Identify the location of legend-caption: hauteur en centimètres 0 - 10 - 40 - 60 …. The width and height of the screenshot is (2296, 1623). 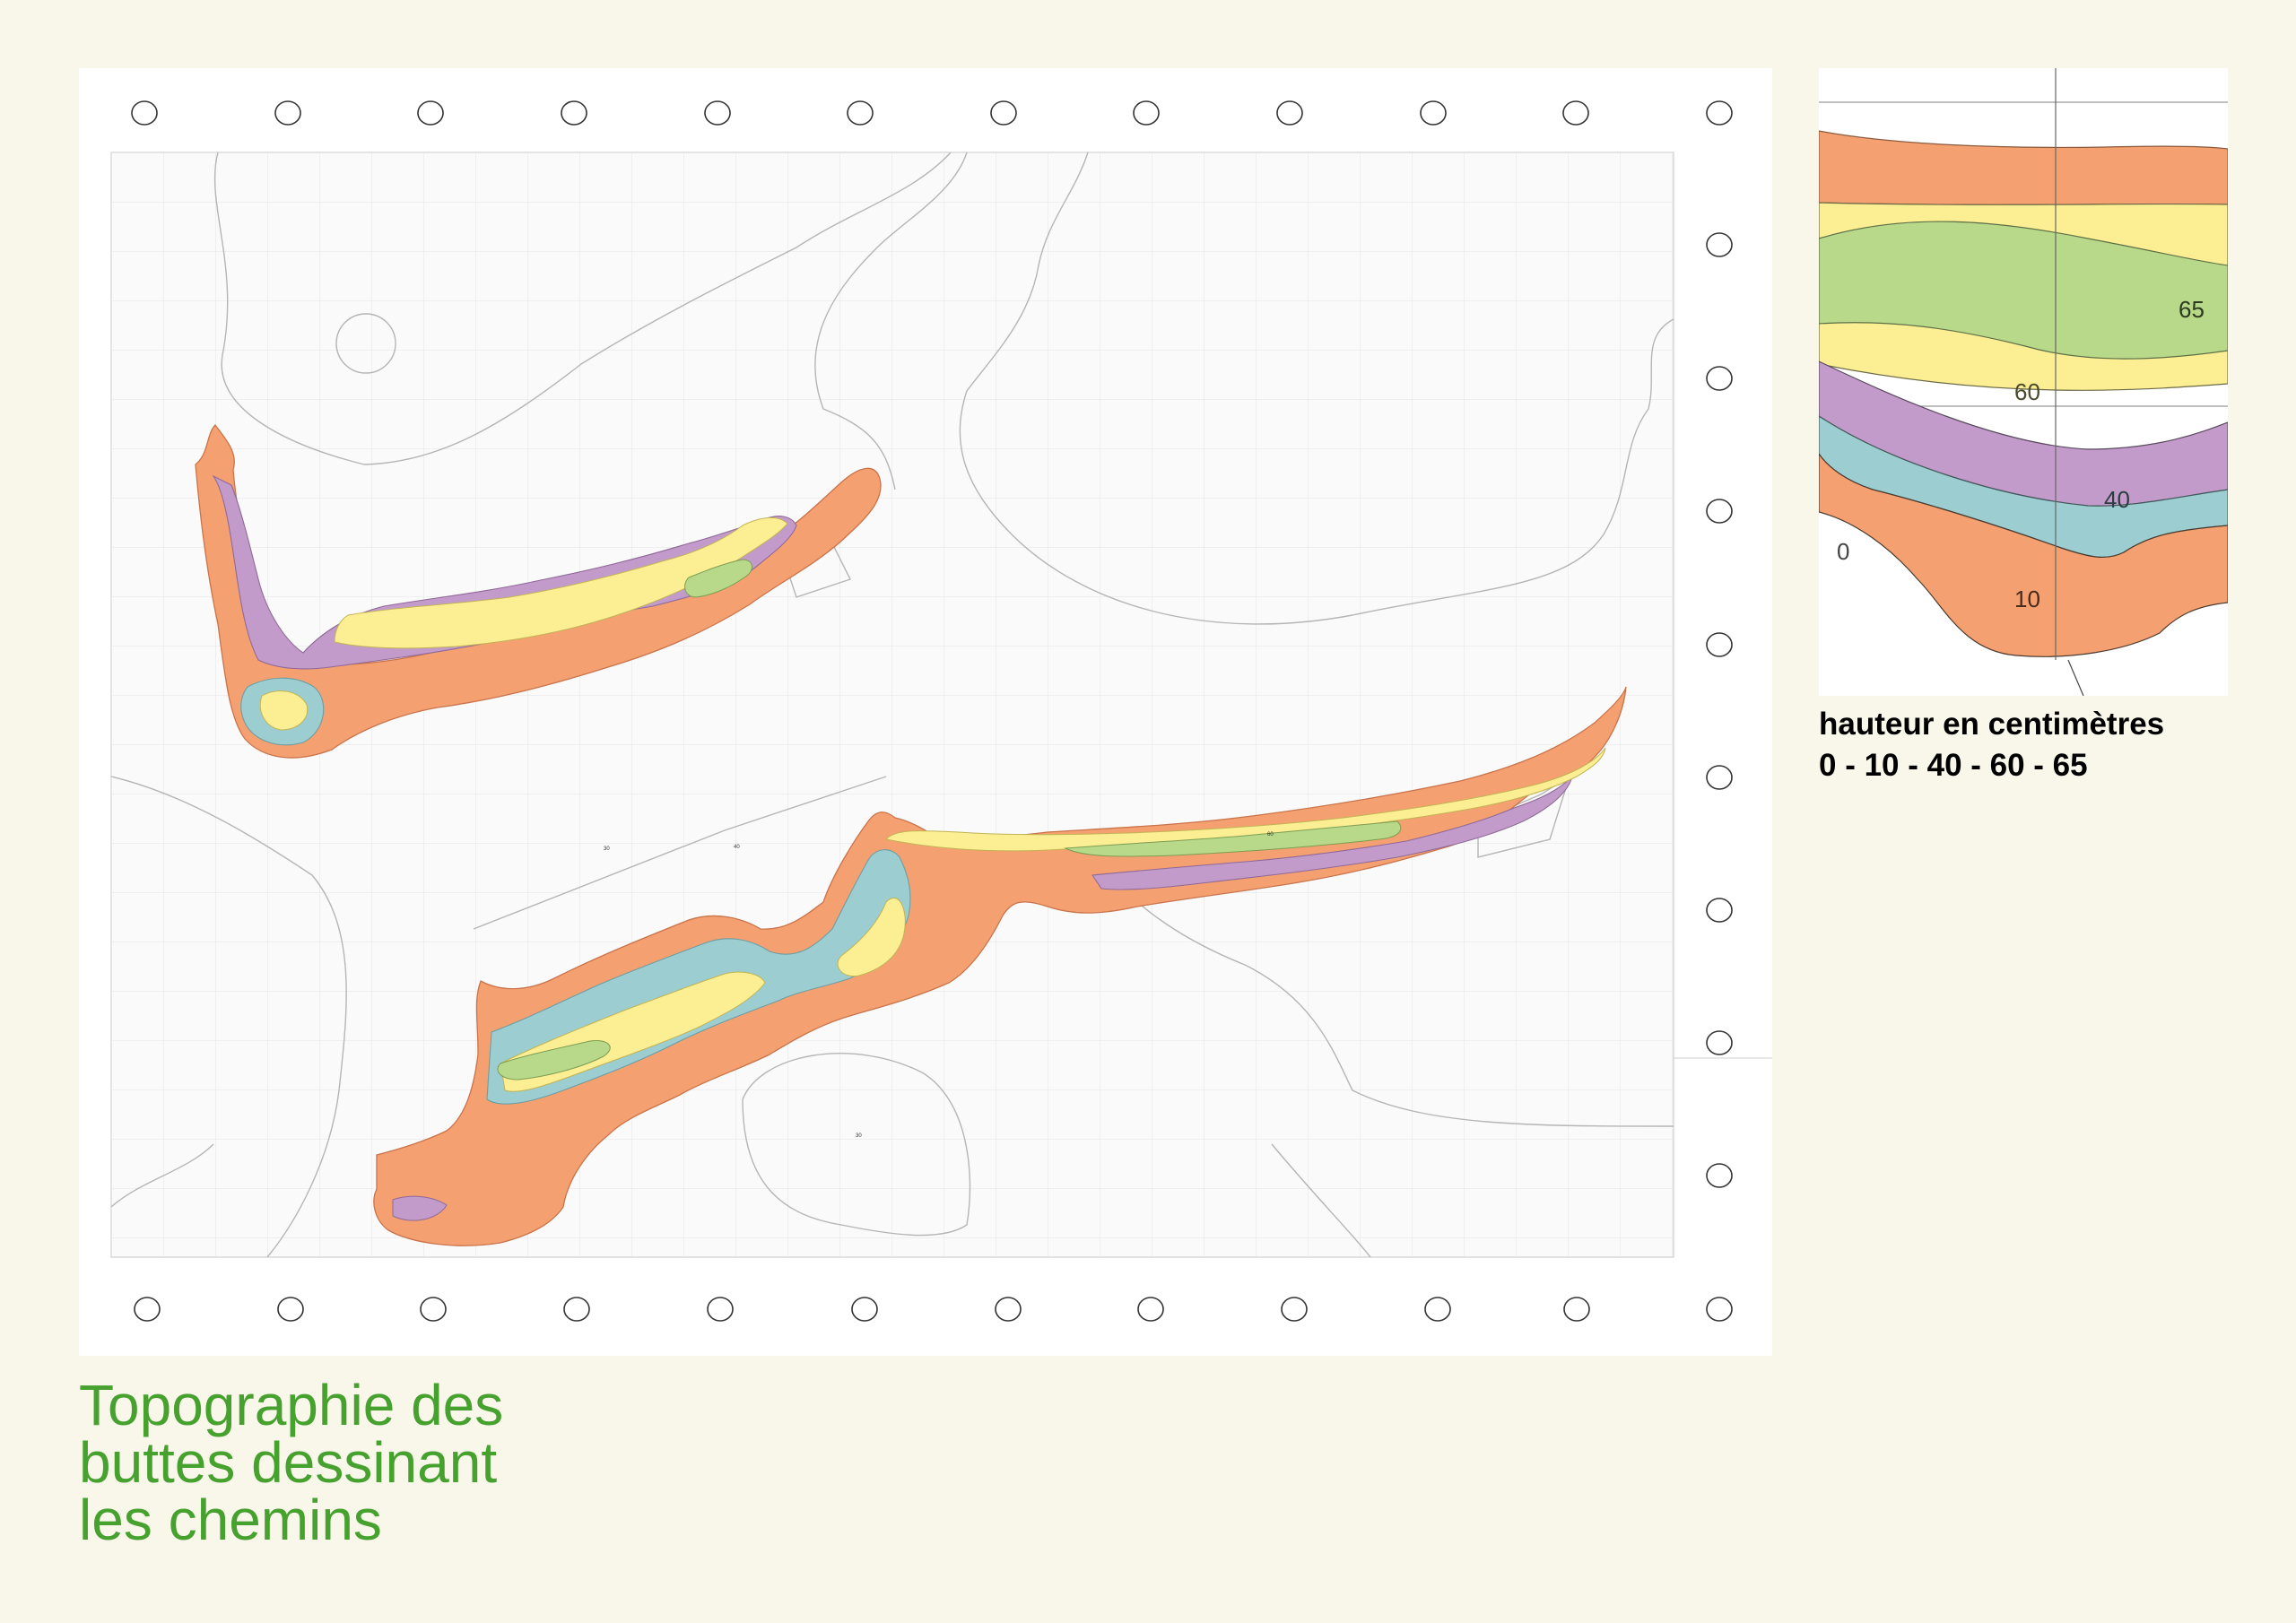
(2043, 745).